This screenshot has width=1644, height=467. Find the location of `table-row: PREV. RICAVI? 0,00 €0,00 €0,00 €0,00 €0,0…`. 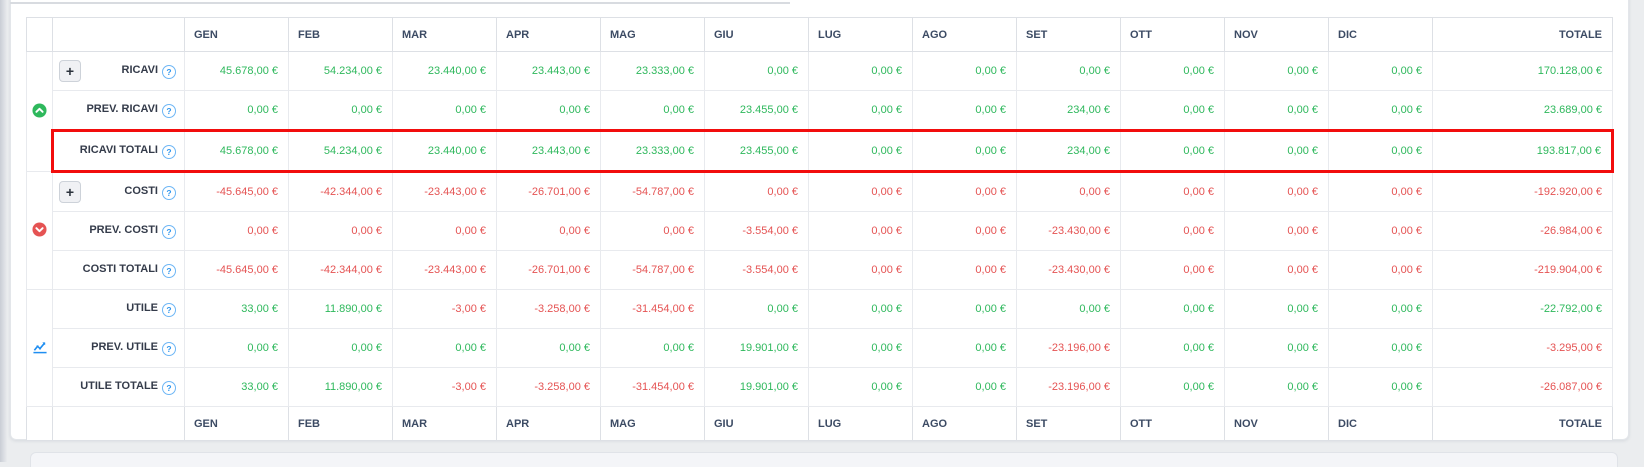

table-row: PREV. RICAVI? 0,00 €0,00 €0,00 €0,00 €0,0… is located at coordinates (820, 110).